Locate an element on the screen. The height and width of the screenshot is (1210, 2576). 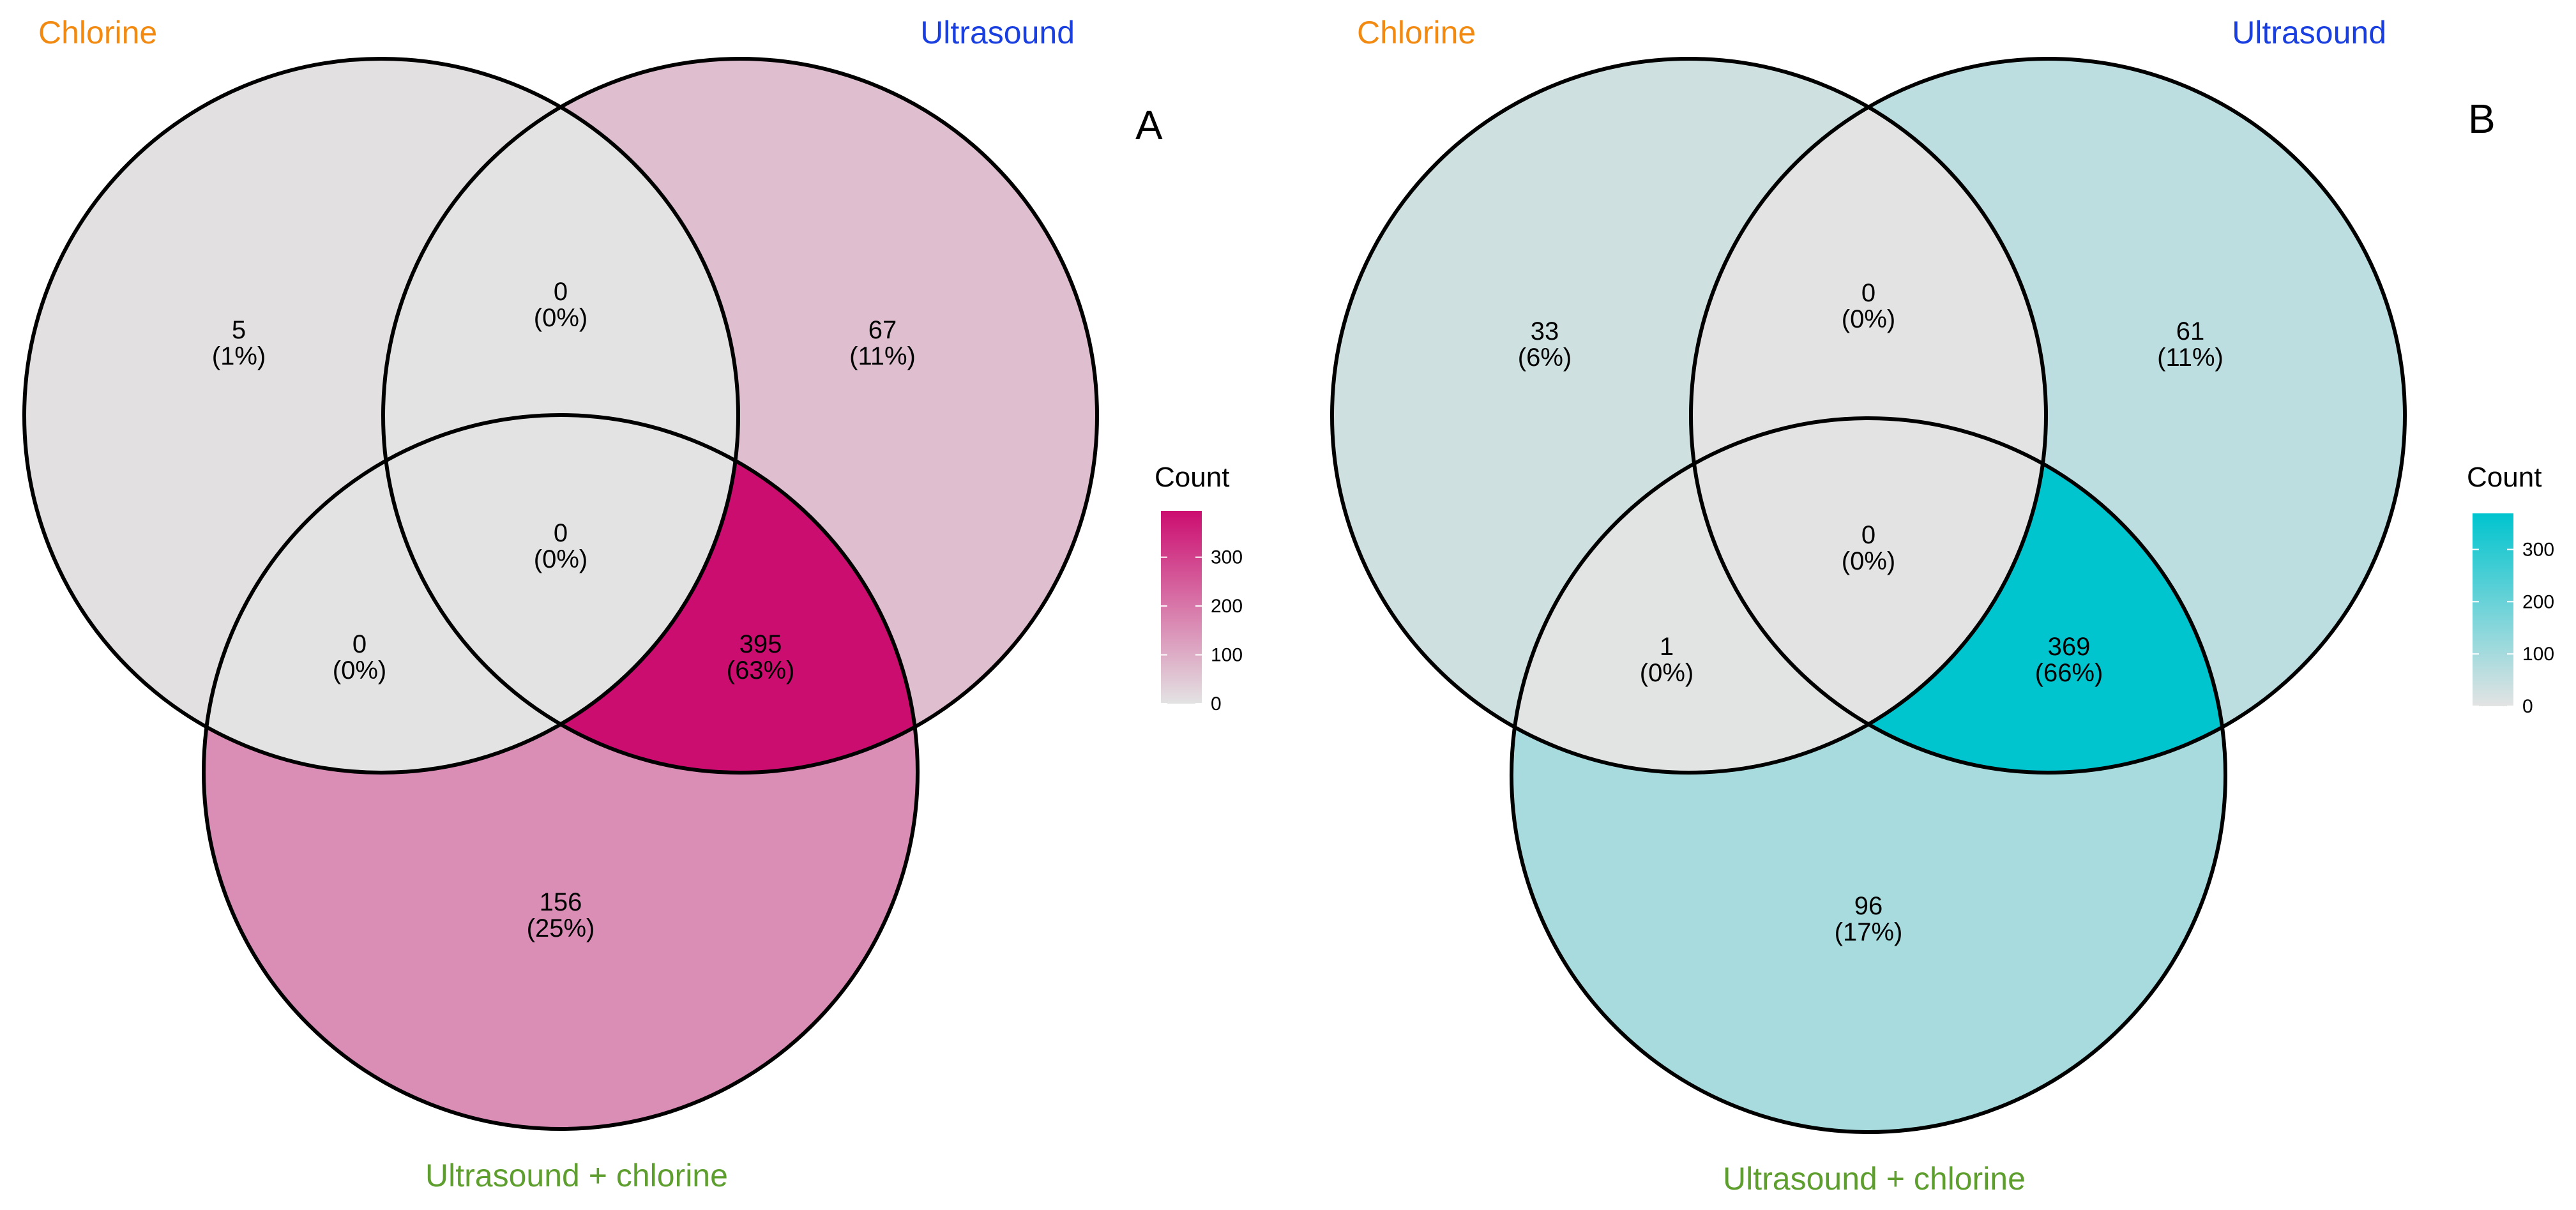
region-label-ultrasound-only: 67 (11%) is located at coordinates (883, 343).